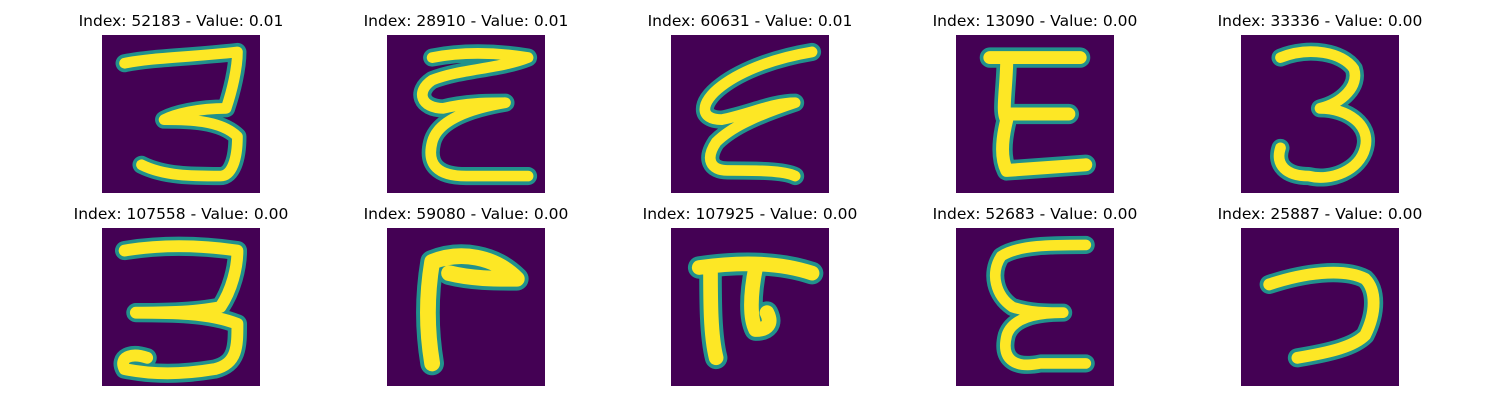 This screenshot has width=1500, height=400. Describe the element at coordinates (750, 214) in the screenshot. I see `panel-title: Index: 107925 - Value: 0.00` at that location.